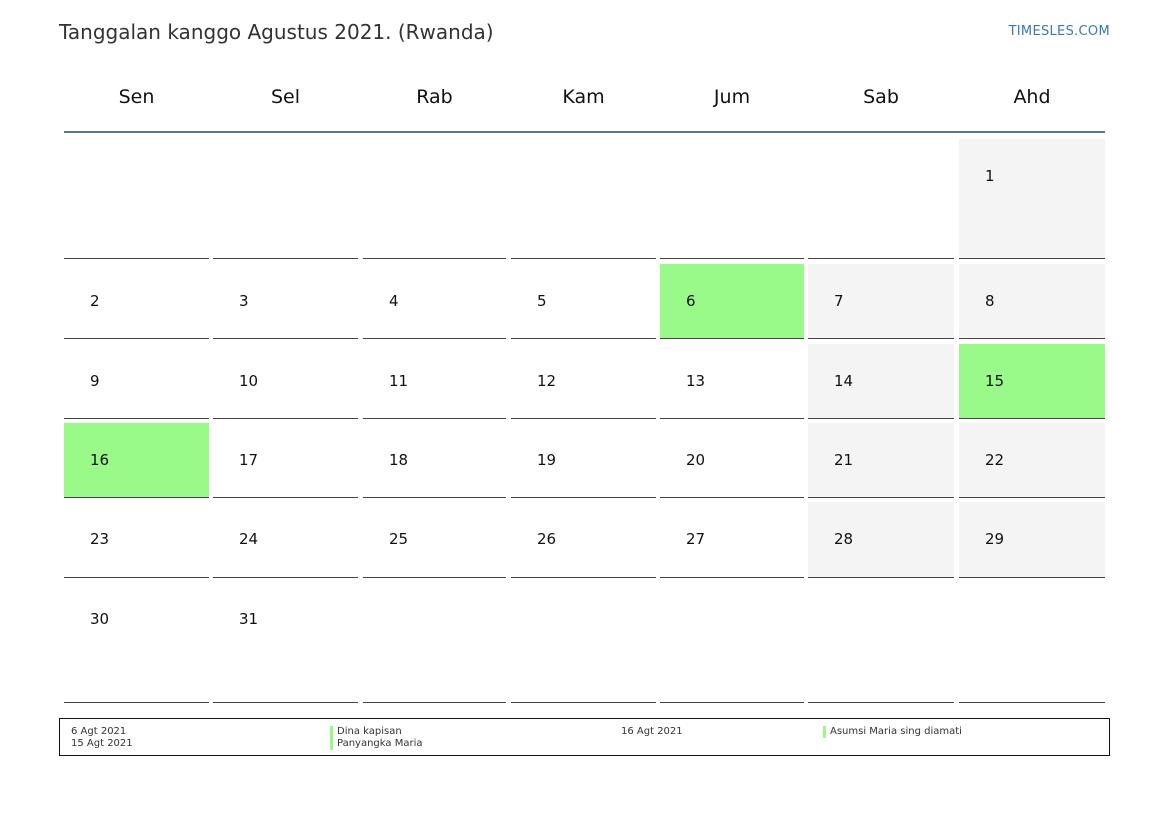 This screenshot has height=827, width=1169. I want to click on legend-holiday-name: Asumsi Maria sing diamati, so click(892, 732).